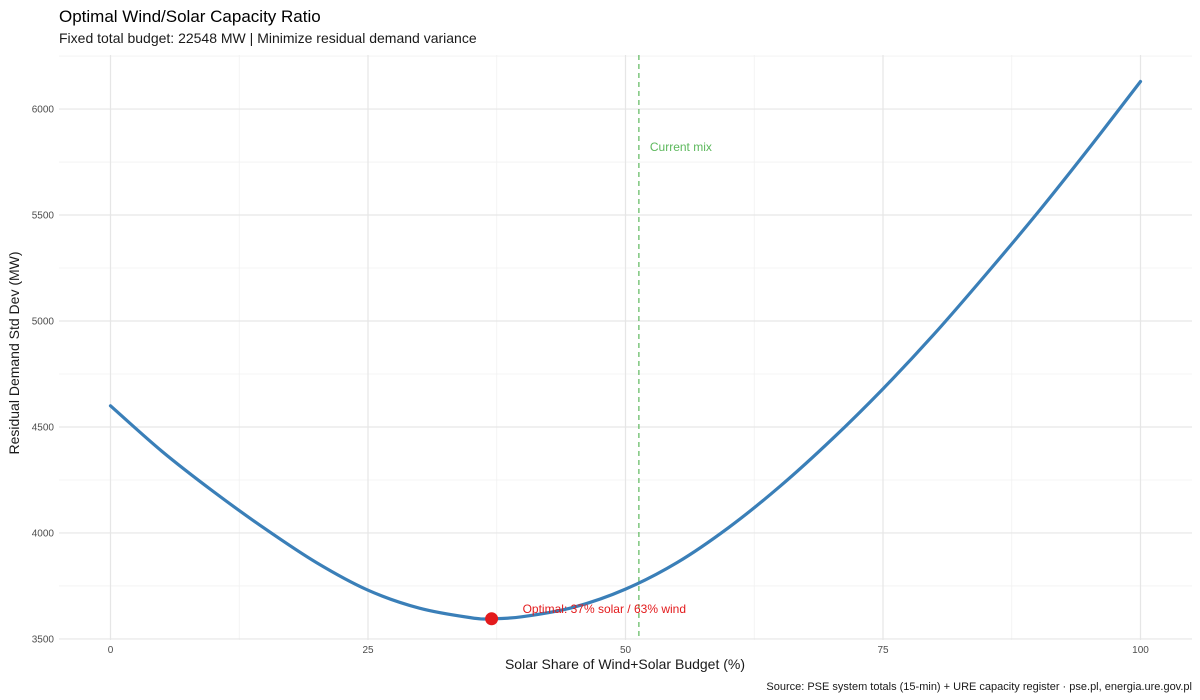 This screenshot has width=1200, height=700. Describe the element at coordinates (604, 609) in the screenshot. I see `optimal-label: Optimal: 37% solar / 63% wind` at that location.